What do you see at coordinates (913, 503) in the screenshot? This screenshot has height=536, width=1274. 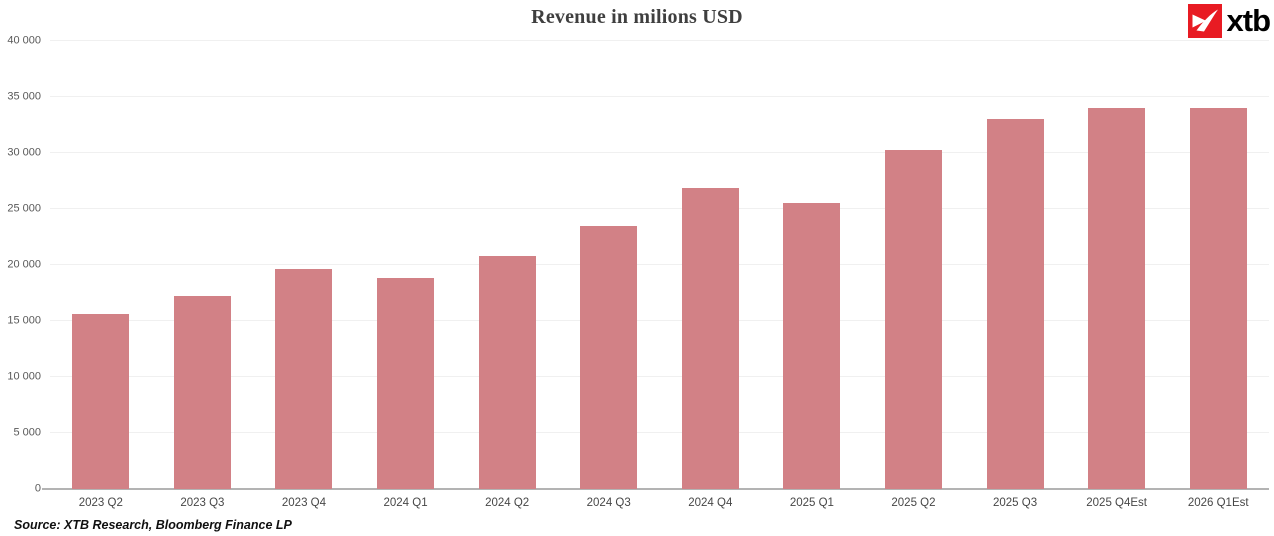 I see `x-axis-tick-label: 2025 Q2` at bounding box center [913, 503].